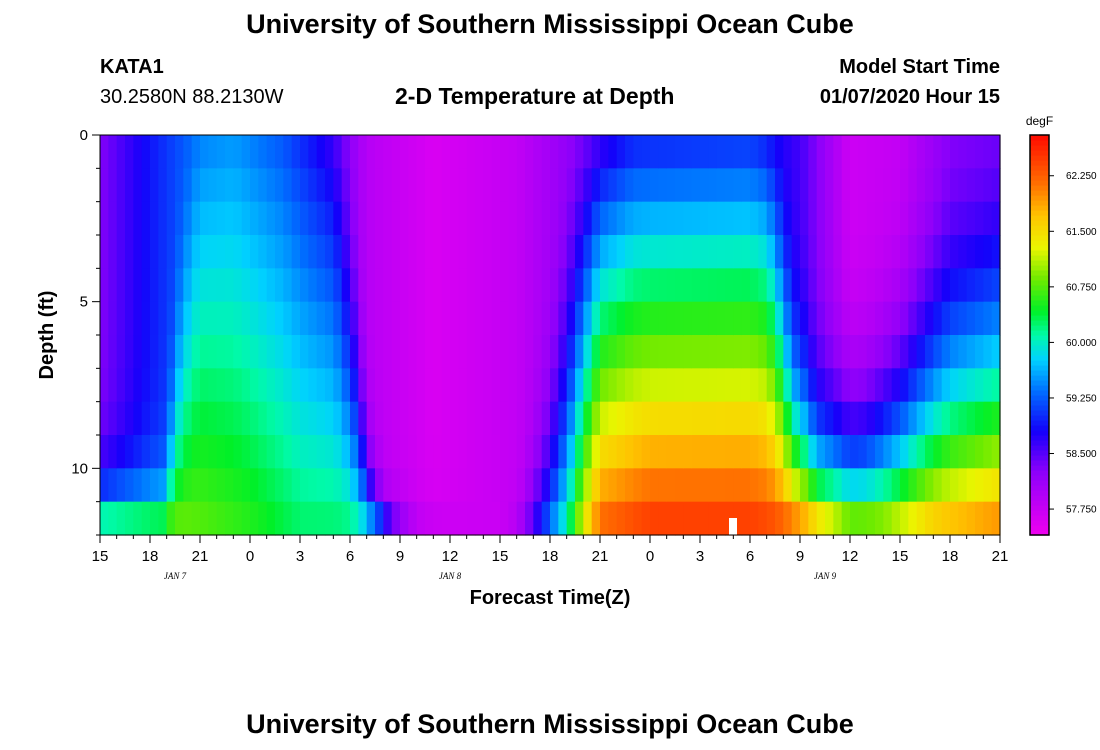 Image resolution: width=1100 pixels, height=750 pixels. What do you see at coordinates (84, 302) in the screenshot?
I see `y-tick-label: 5` at bounding box center [84, 302].